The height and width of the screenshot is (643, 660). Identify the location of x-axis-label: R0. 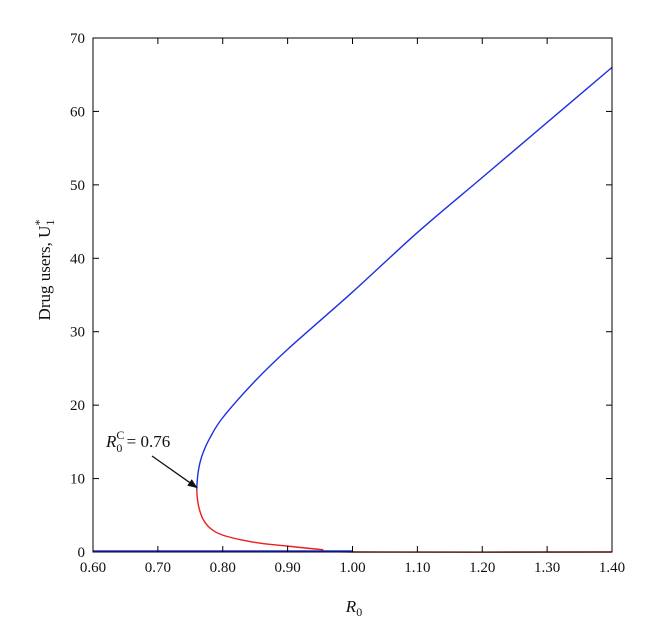
(353, 608).